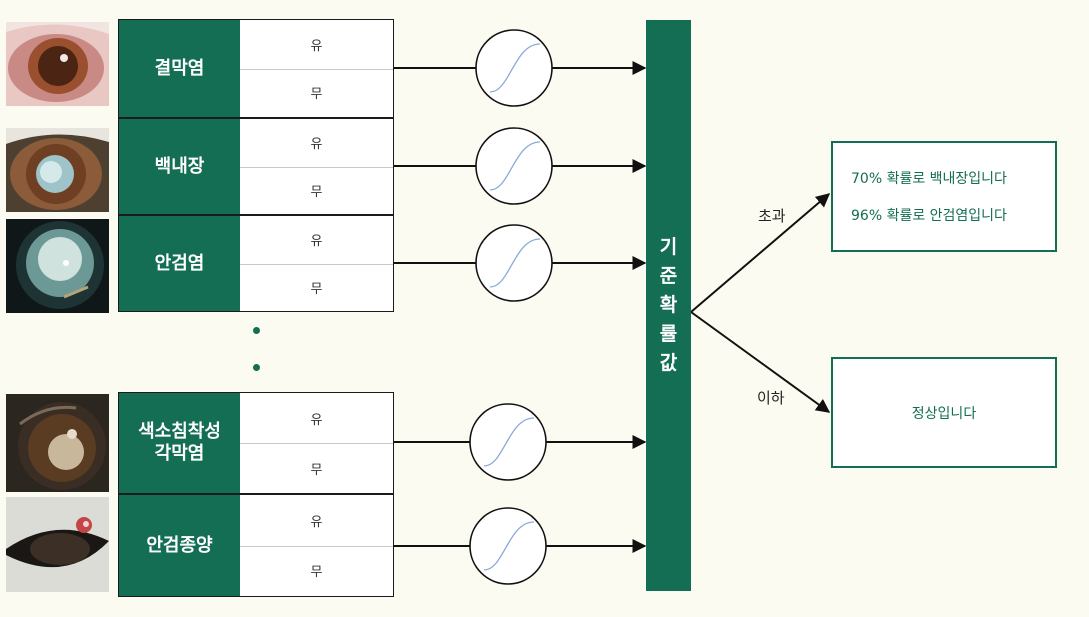 The height and width of the screenshot is (617, 1089). I want to click on disease-row-cataract: 백내장 유 무, so click(256, 166).